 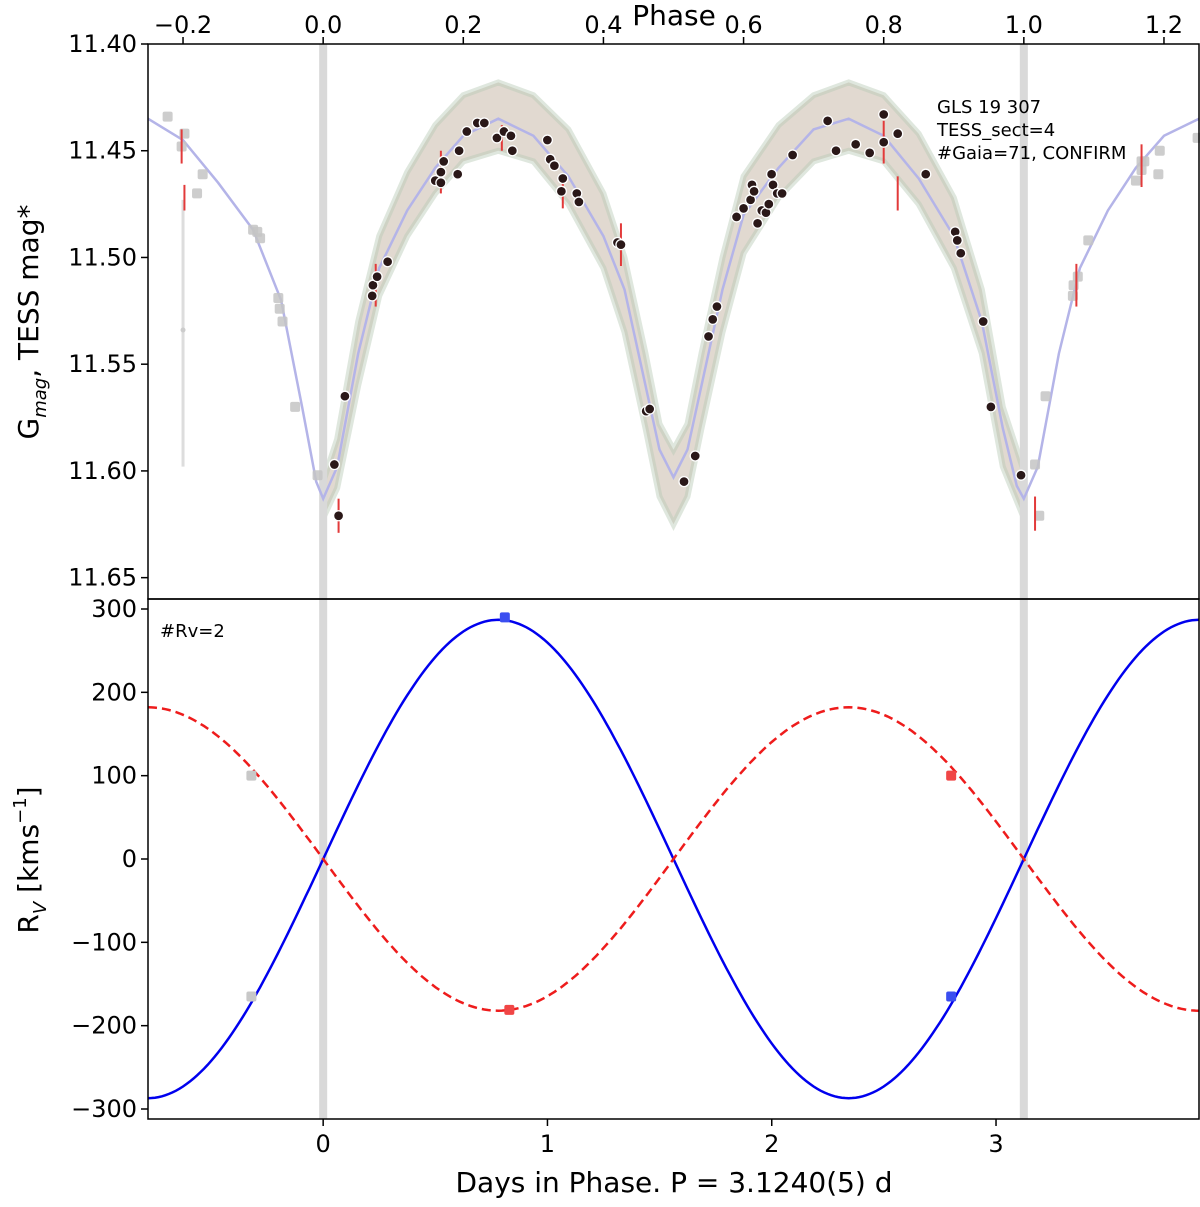 What do you see at coordinates (743, 25) in the screenshot?
I see `phase-tick-label: 0.6` at bounding box center [743, 25].